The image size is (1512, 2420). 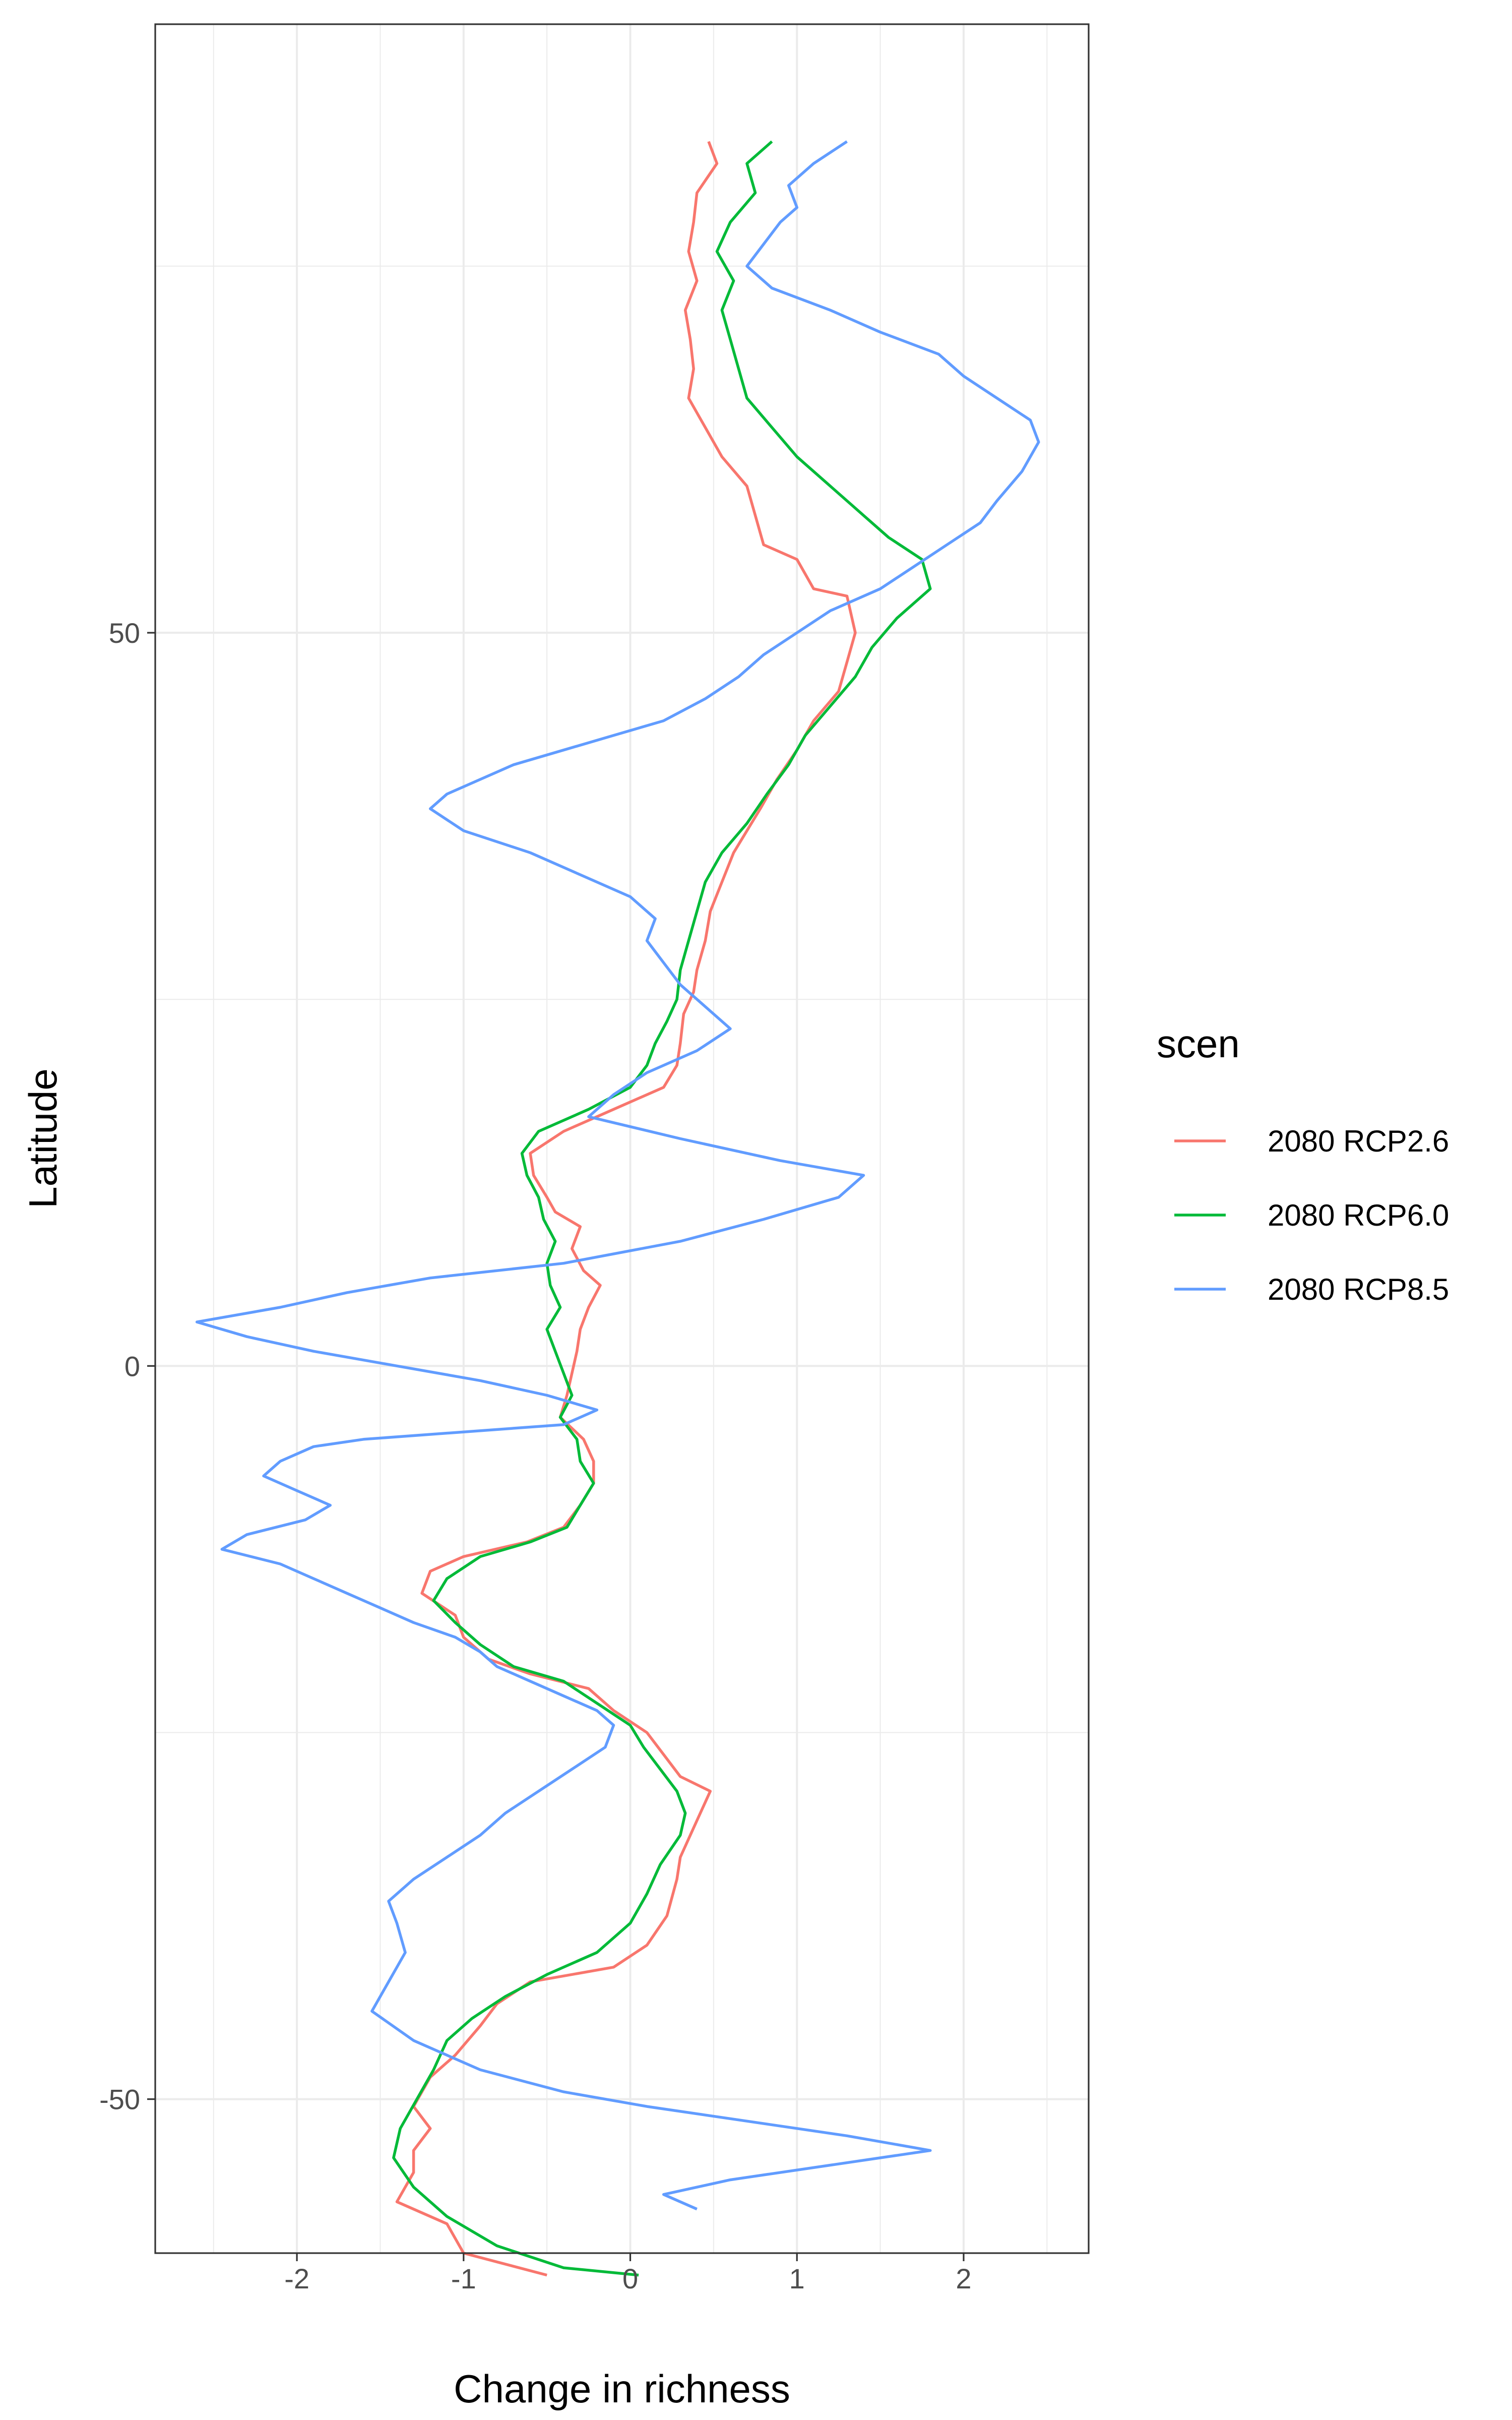 What do you see at coordinates (1358, 1289) in the screenshot?
I see `legend-label: 2080 RCP8.5` at bounding box center [1358, 1289].